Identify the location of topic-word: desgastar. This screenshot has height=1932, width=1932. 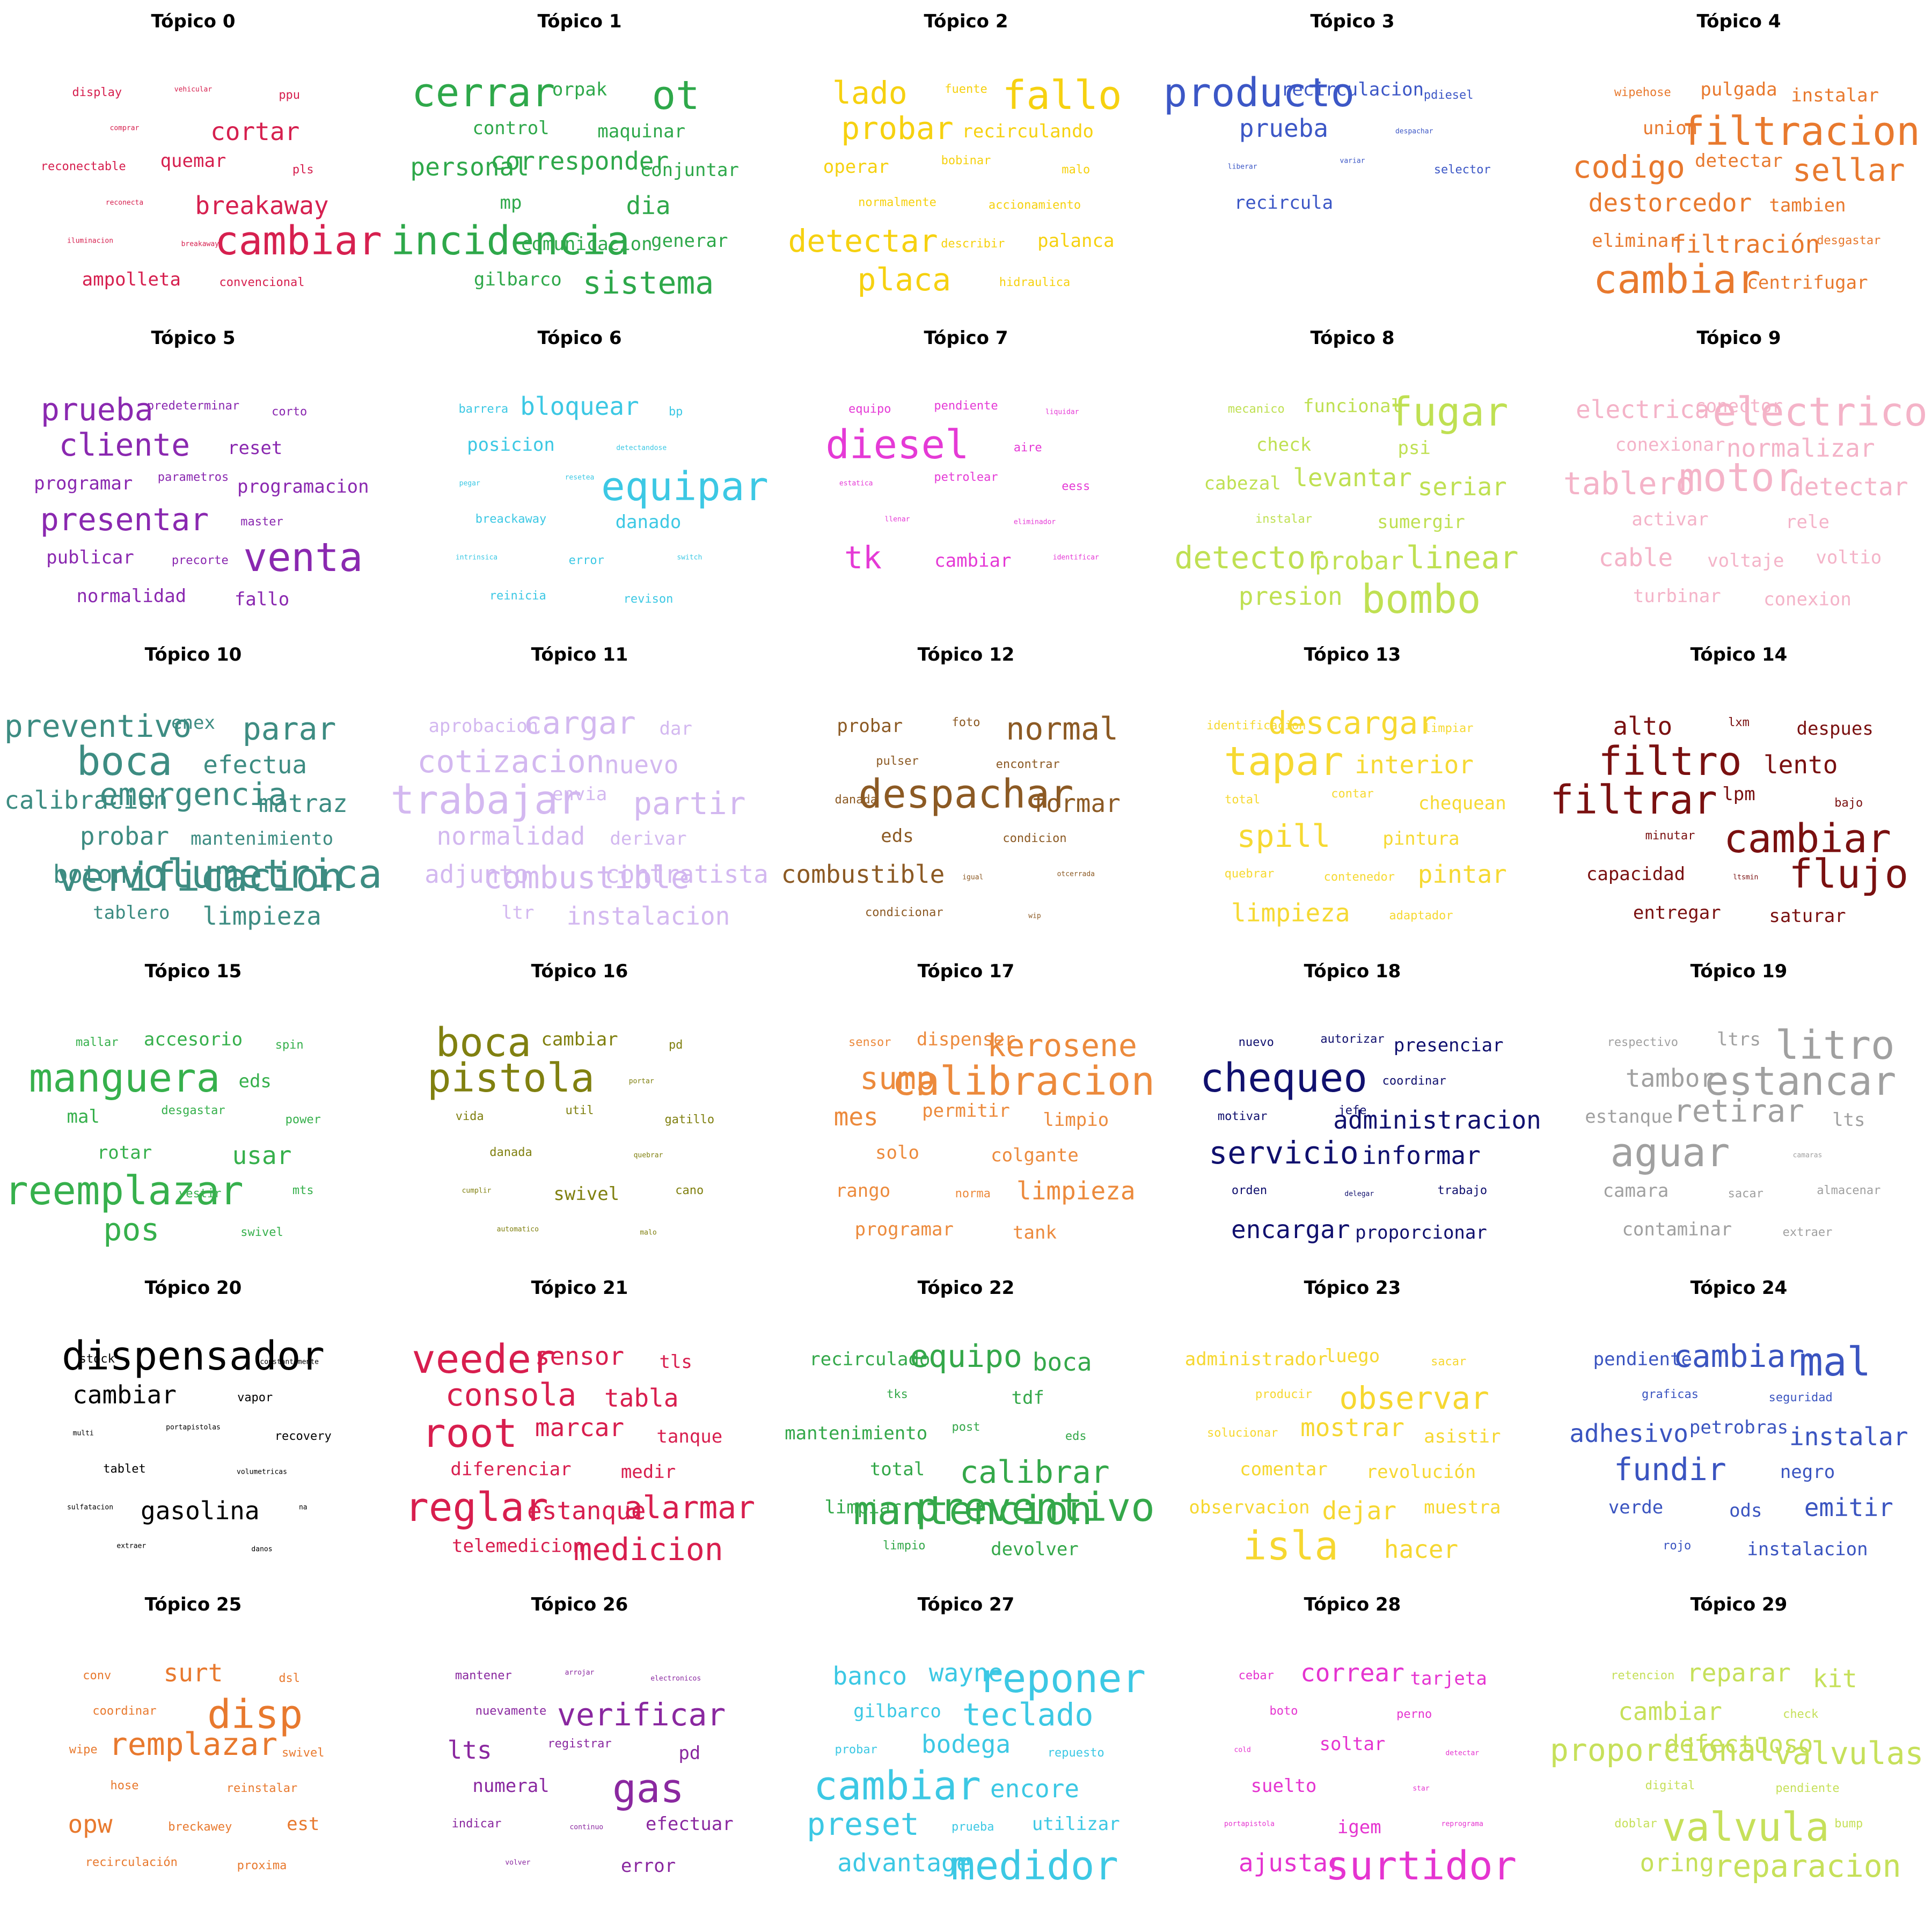
(193, 1111).